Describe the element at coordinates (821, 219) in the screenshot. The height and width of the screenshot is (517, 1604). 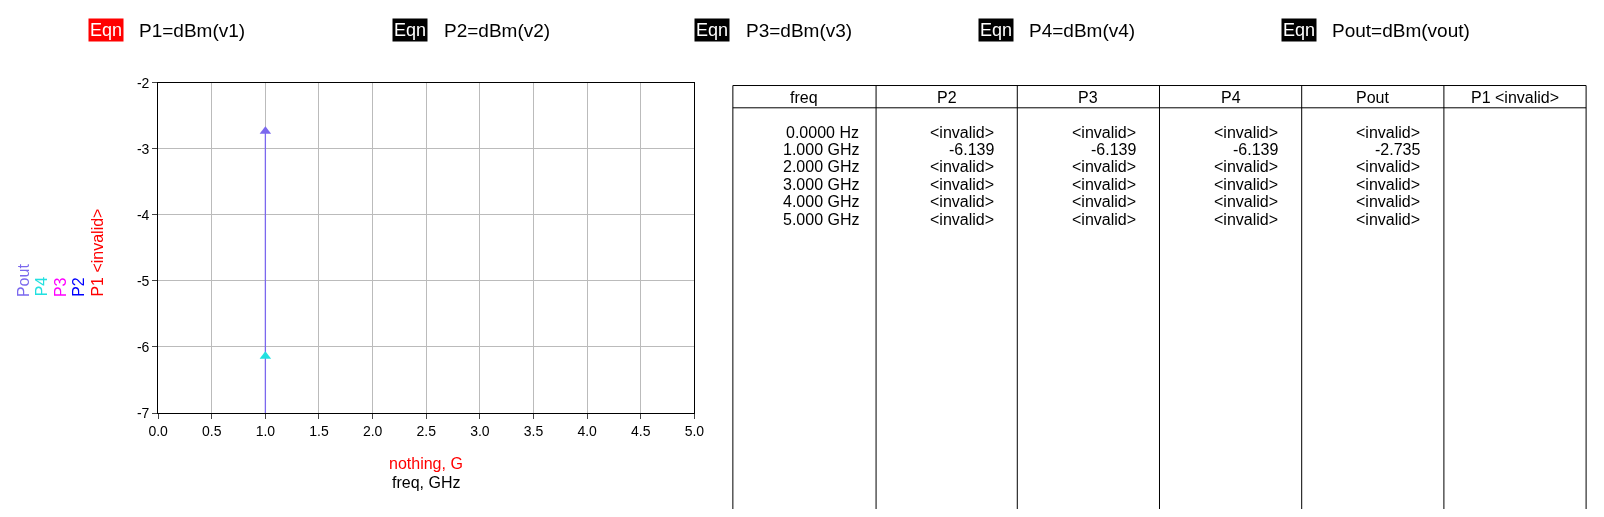
I see `category-label: 5.000 GHz` at that location.